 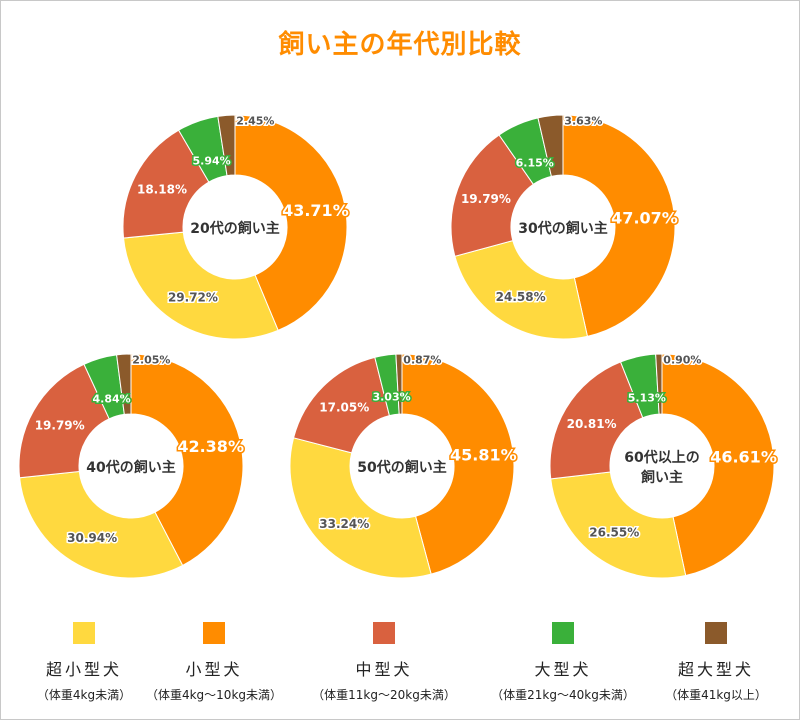 I want to click on chart-title: 飼い主の年代別比較, so click(x=400, y=45).